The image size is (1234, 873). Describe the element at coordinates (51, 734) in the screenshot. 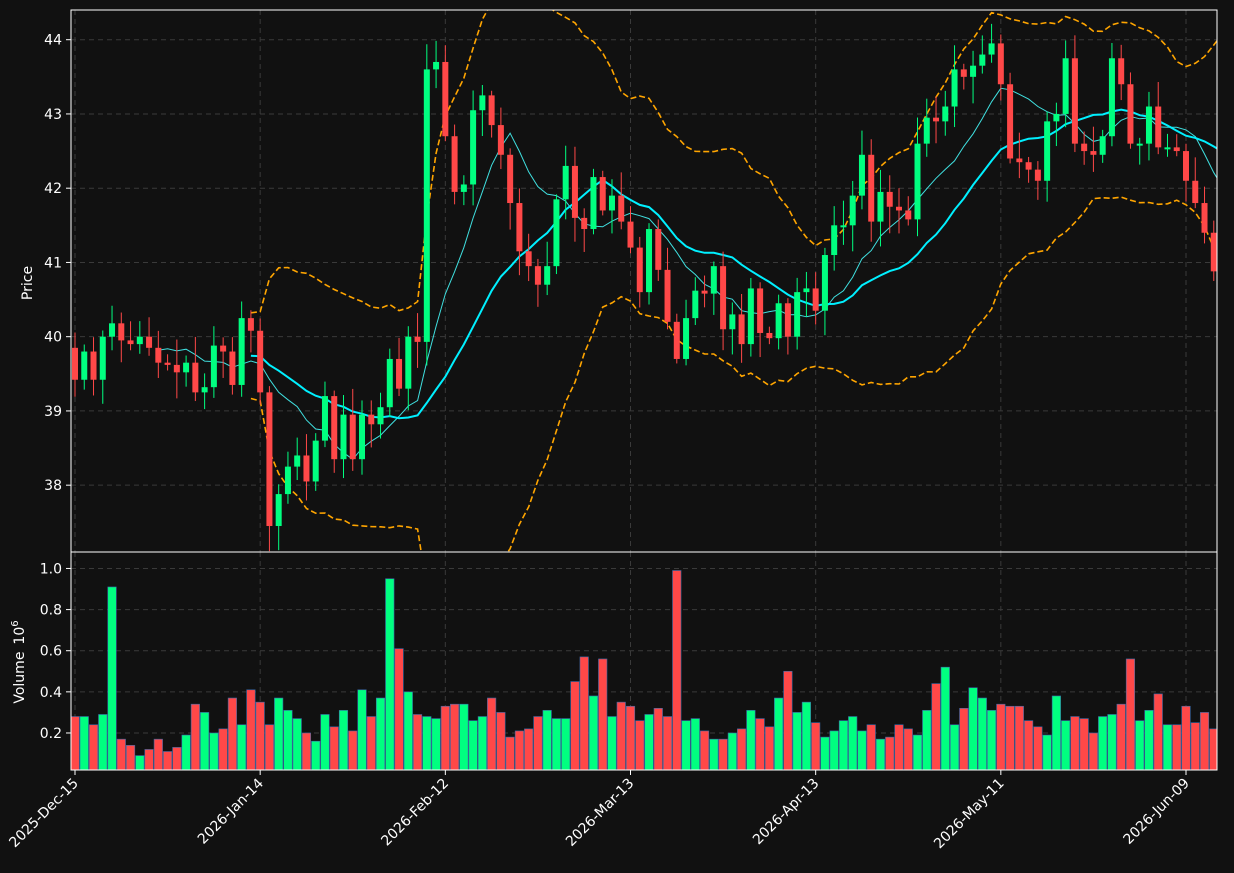

I see `volume-tick-label: 0.2` at that location.